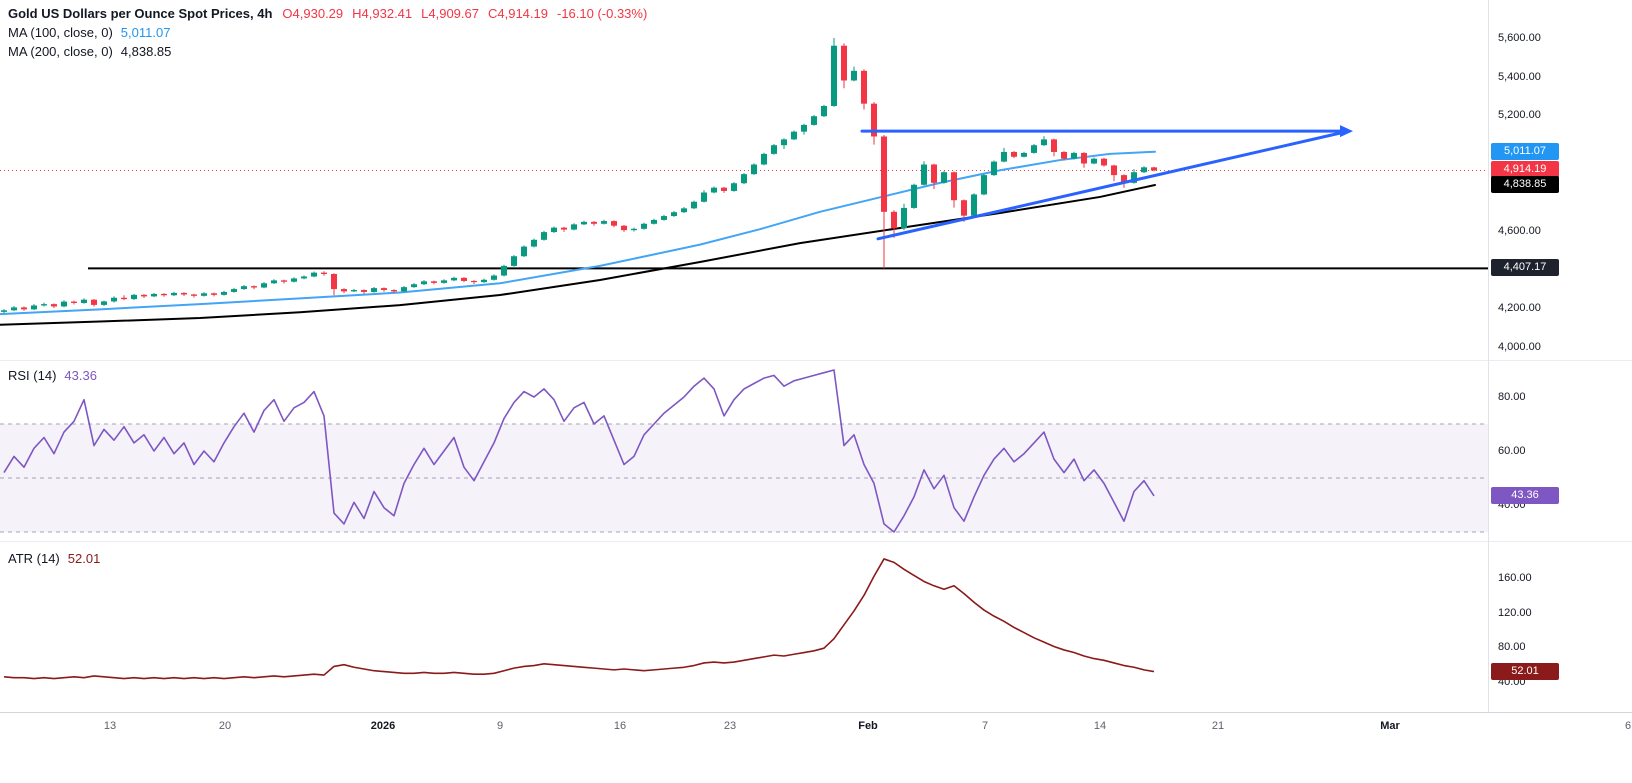 This screenshot has width=1632, height=783. I want to click on ma100-legend-row: MA (100, close, 0) 5,011.07, so click(327, 32).